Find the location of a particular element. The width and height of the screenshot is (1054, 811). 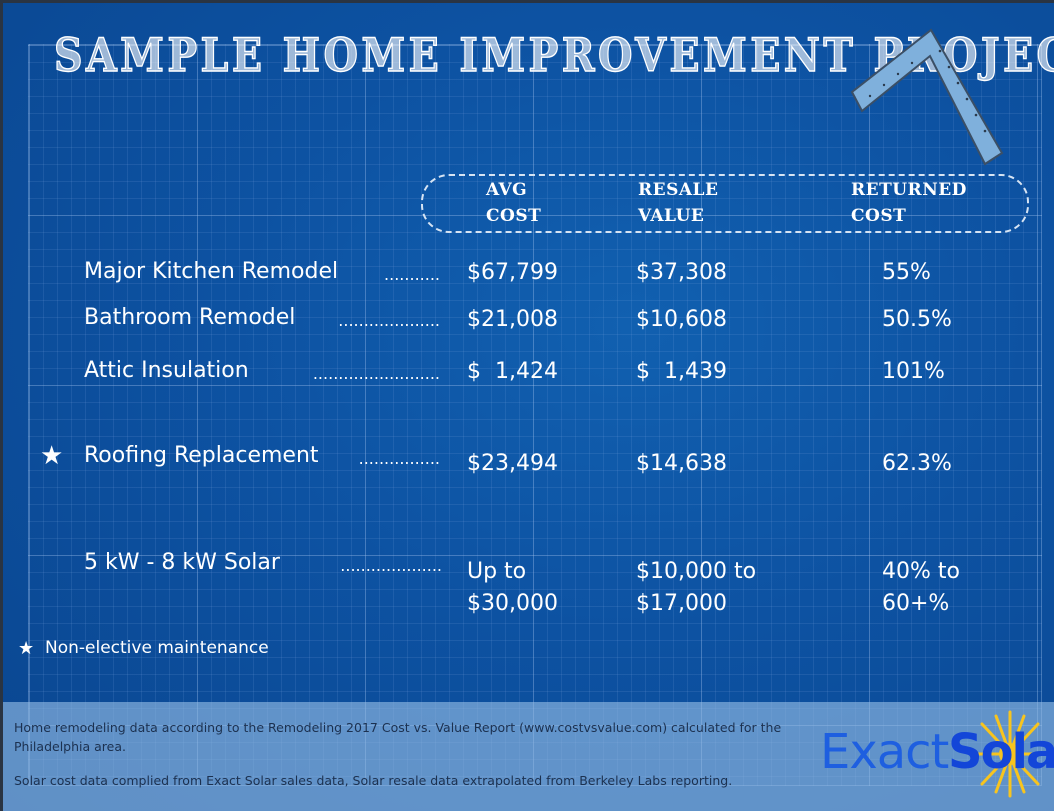

header-resale-value: RESALE VALUE is located at coordinates (678, 203).